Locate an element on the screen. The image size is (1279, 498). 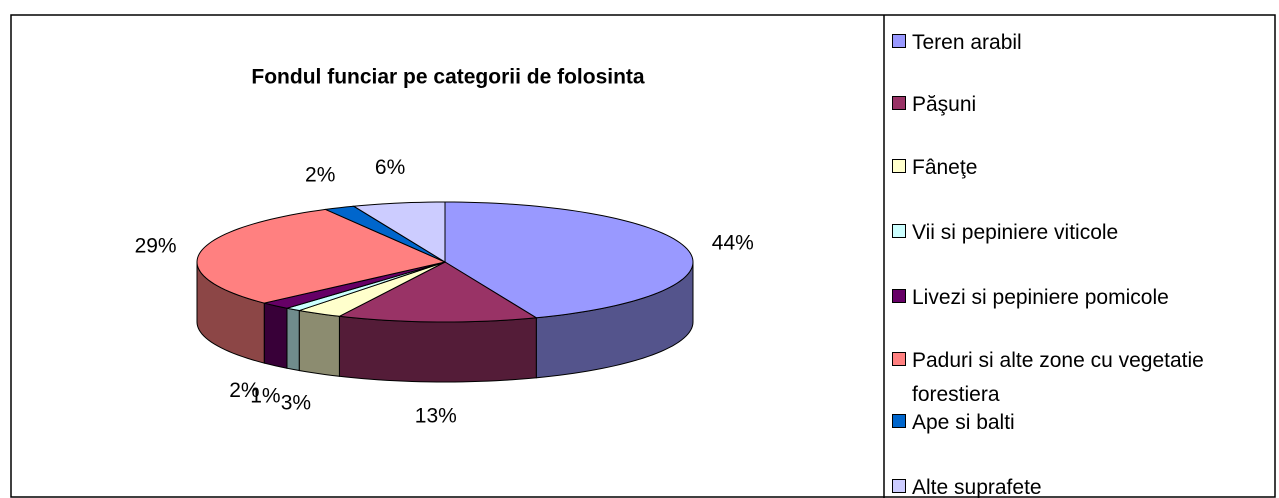
legend-item: Fâneţe is located at coordinates (1082, 168).